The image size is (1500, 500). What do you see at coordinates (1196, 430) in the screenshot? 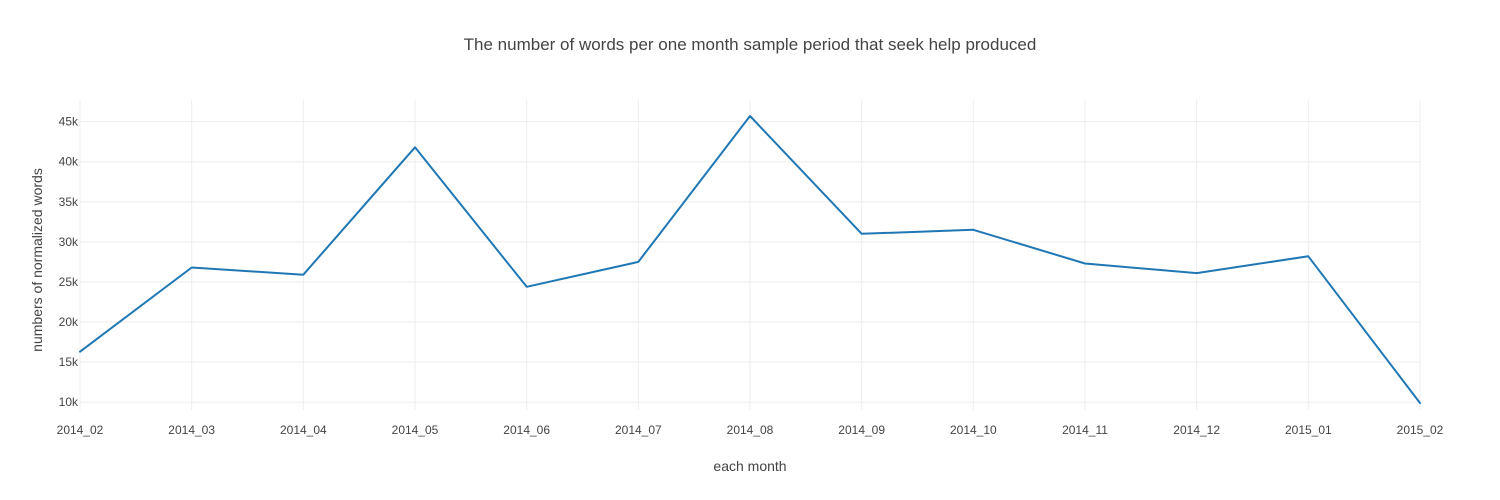
I see `x-tick-label: 2014_12` at bounding box center [1196, 430].